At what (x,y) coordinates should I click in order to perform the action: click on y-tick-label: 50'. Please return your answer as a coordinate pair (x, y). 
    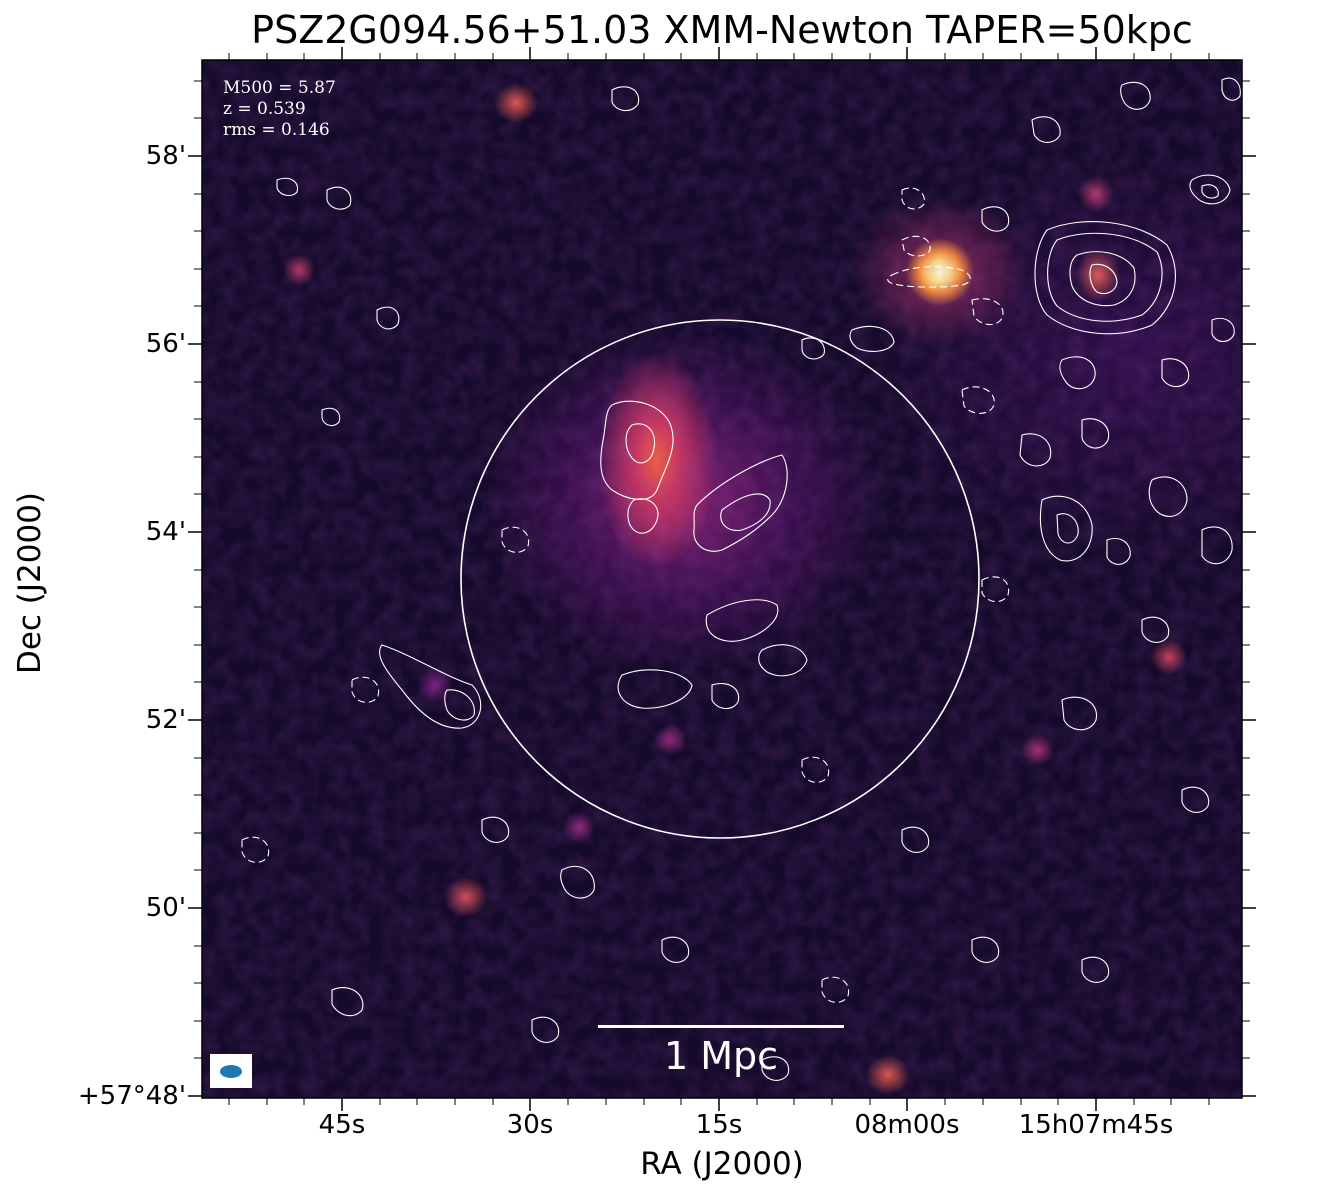
    Looking at the image, I should click on (165, 908).